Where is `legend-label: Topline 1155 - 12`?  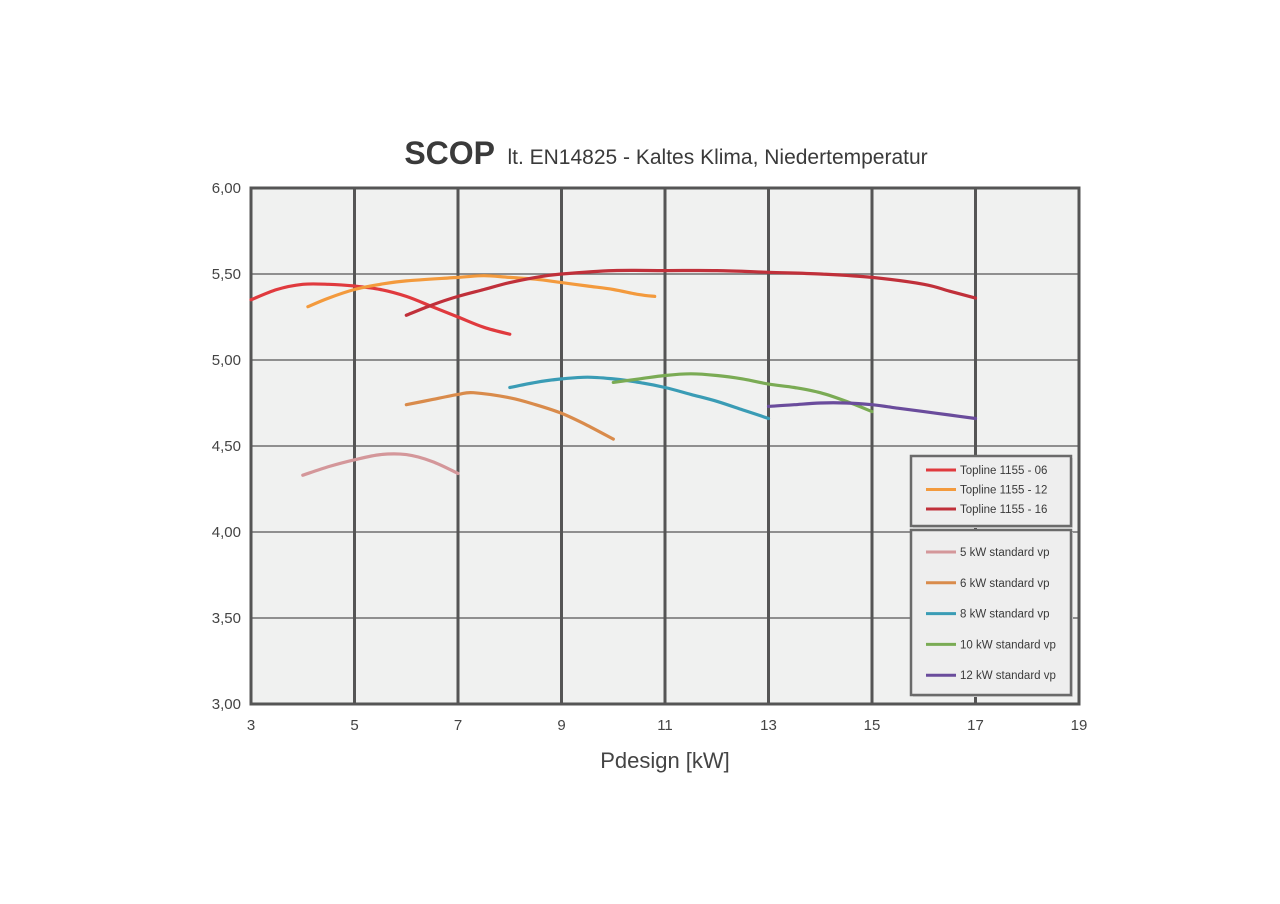
legend-label: Topline 1155 - 12 is located at coordinates (1003, 491).